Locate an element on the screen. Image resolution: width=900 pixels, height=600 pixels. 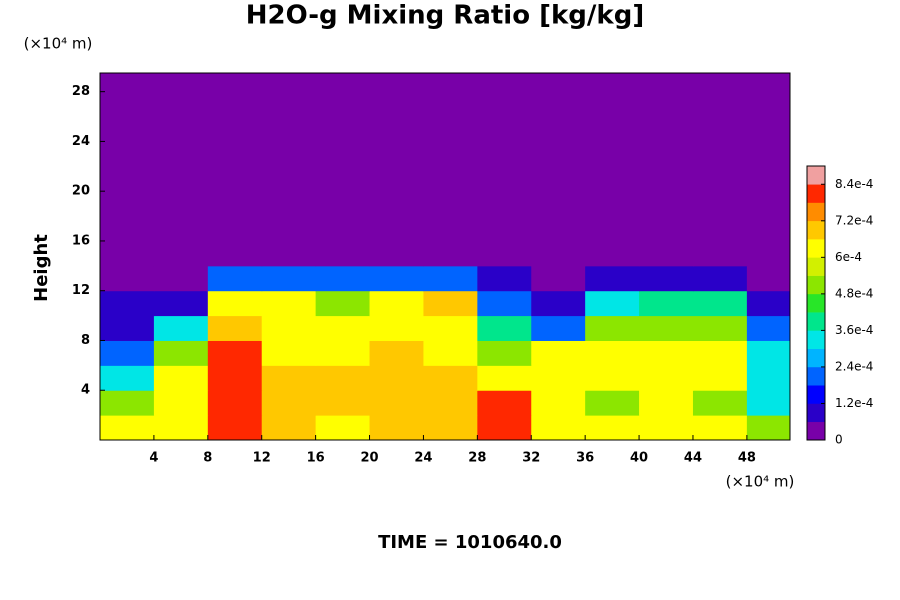
colorbar-tick-label: 1.2e-4 is located at coordinates (854, 403).